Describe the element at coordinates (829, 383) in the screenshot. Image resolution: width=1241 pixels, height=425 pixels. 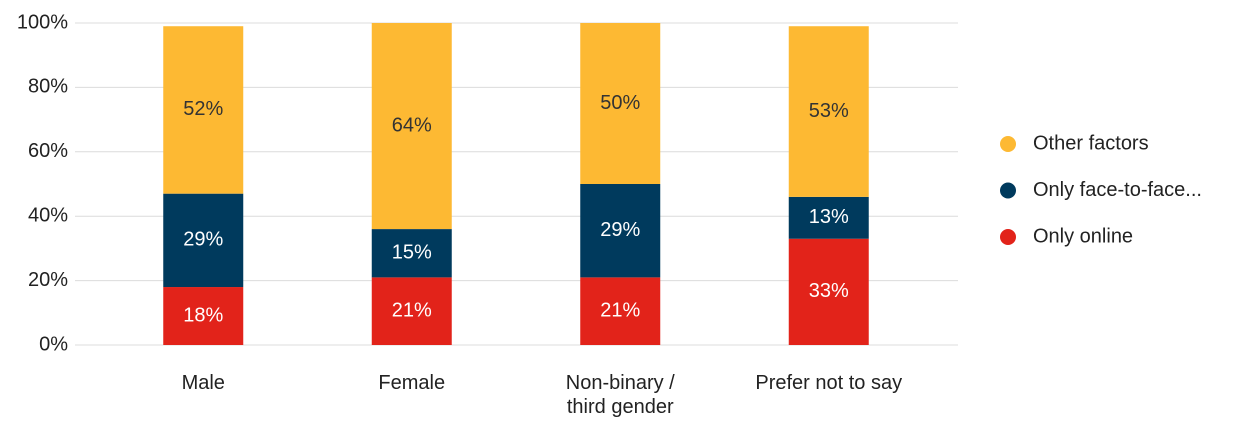
I see `x-tick-label: Prefer not to say` at that location.